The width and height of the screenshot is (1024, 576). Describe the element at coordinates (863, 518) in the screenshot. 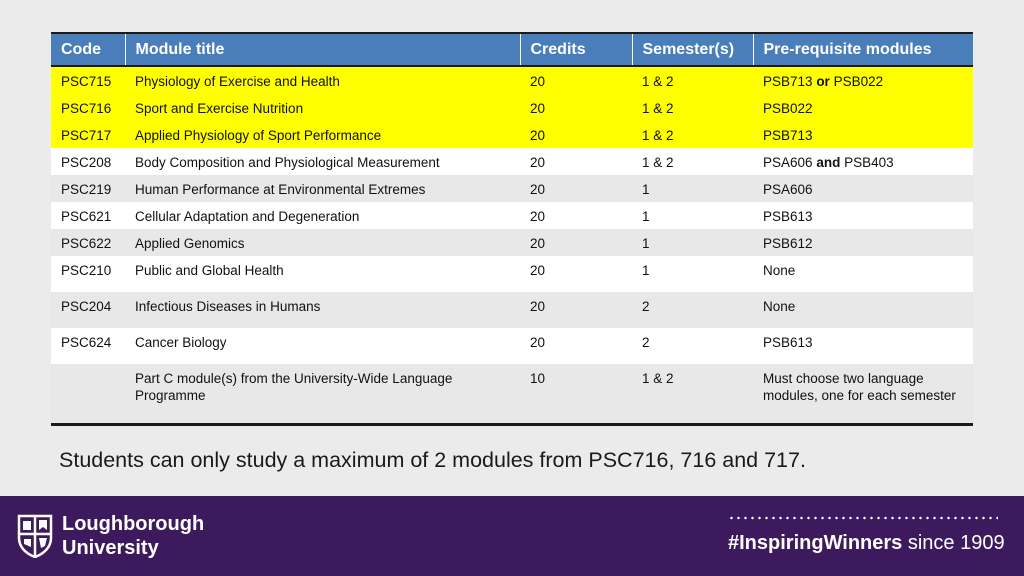

I see `dotted-divider` at that location.